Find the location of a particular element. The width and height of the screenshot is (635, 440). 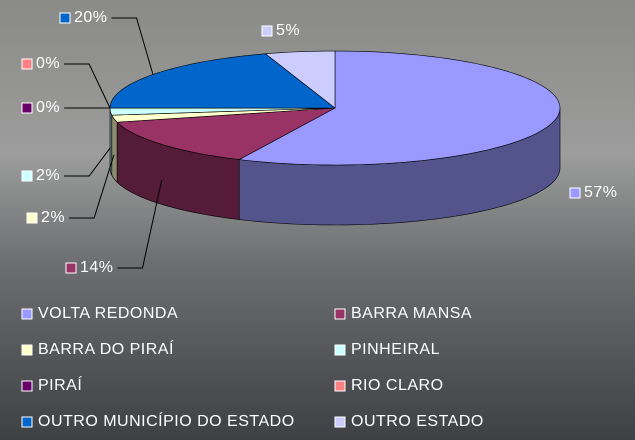

data-label: 57% is located at coordinates (601, 192).